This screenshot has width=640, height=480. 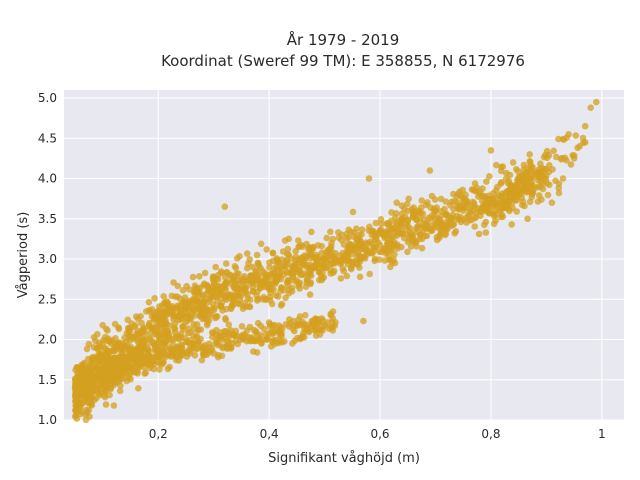 I want to click on y-tick-label: 4.0, so click(x=47, y=179).